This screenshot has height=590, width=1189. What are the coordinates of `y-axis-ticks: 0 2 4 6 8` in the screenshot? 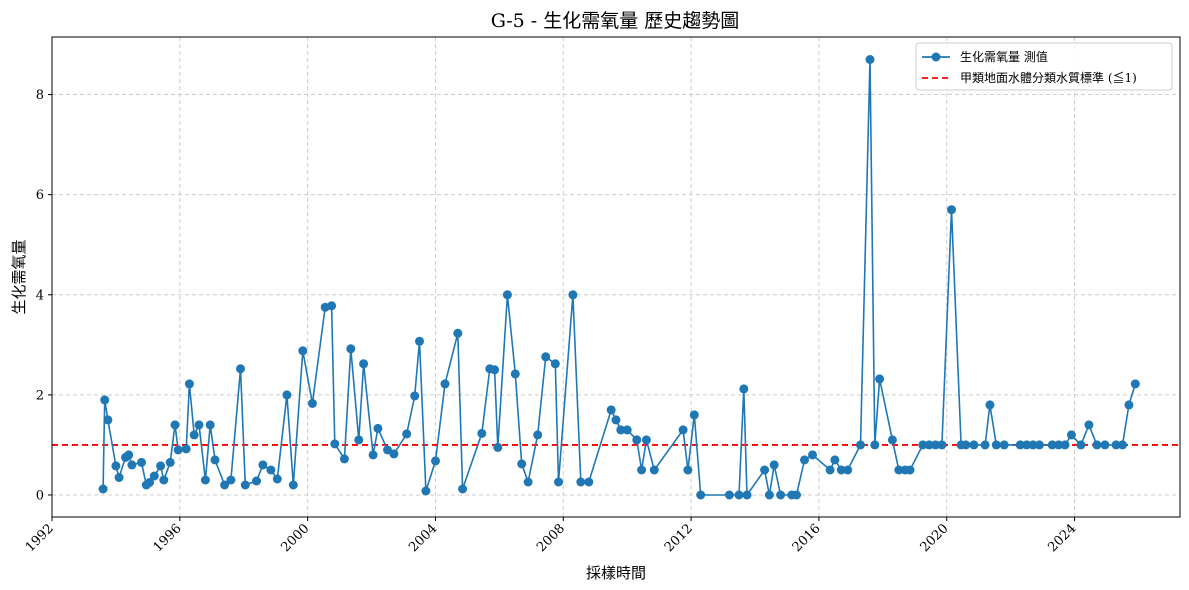 It's located at (44, 295).